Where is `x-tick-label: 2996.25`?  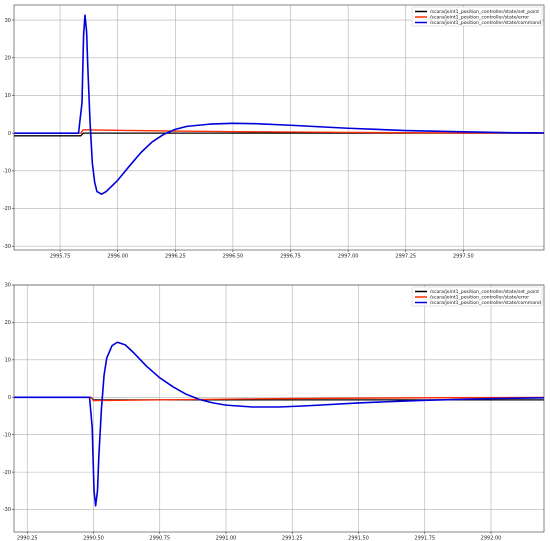 x-tick-label: 2996.25 is located at coordinates (175, 257).